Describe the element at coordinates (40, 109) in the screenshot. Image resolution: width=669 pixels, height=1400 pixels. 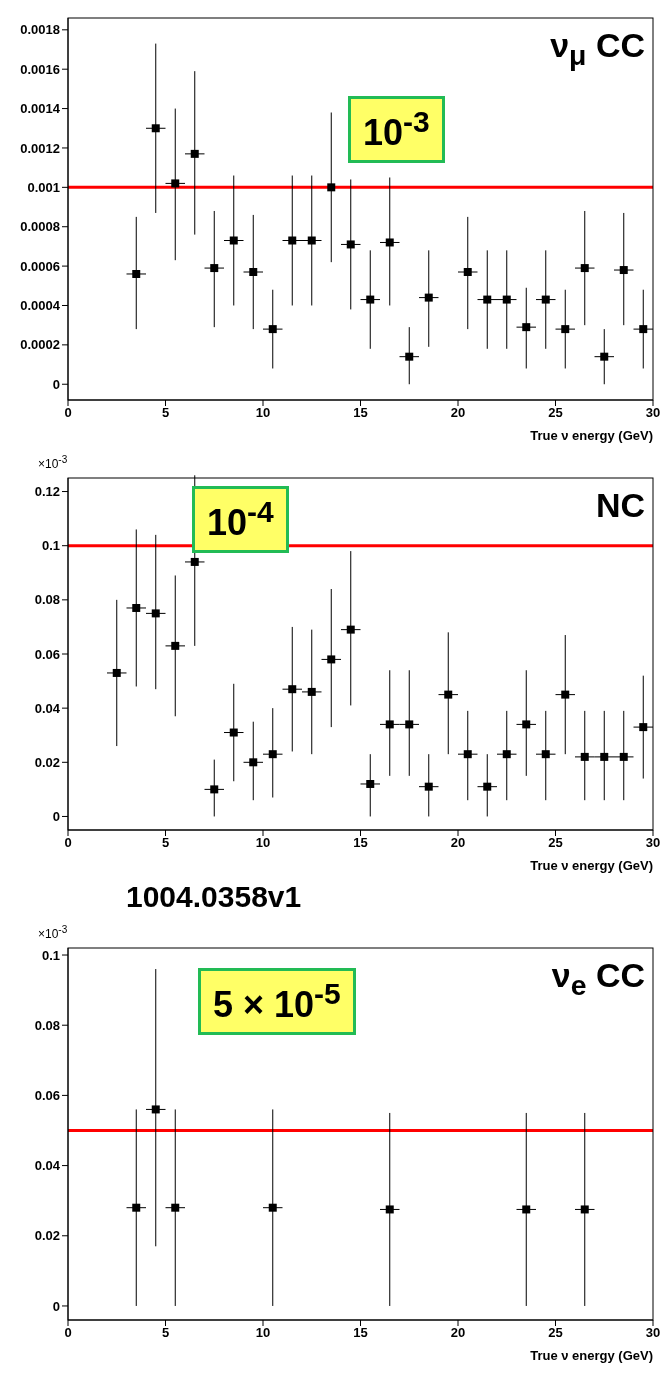
I see `y-tick-label: 0.0014` at that location.